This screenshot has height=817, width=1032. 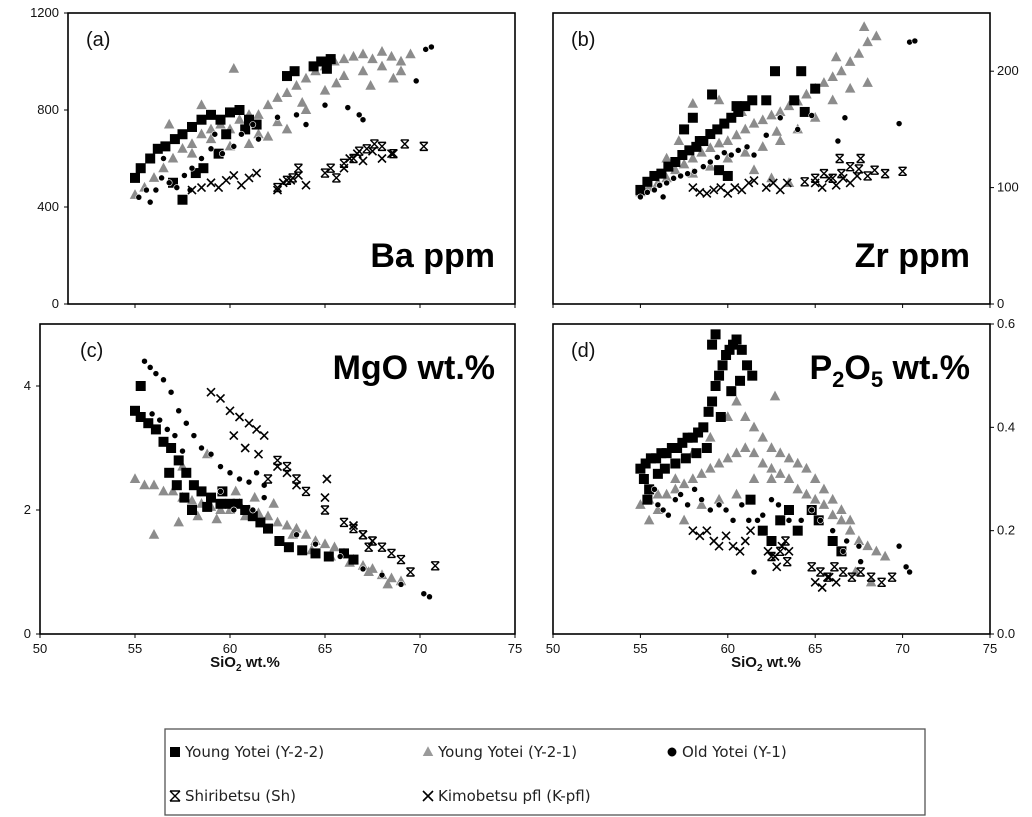 I want to click on series-y21, so click(x=763, y=488).